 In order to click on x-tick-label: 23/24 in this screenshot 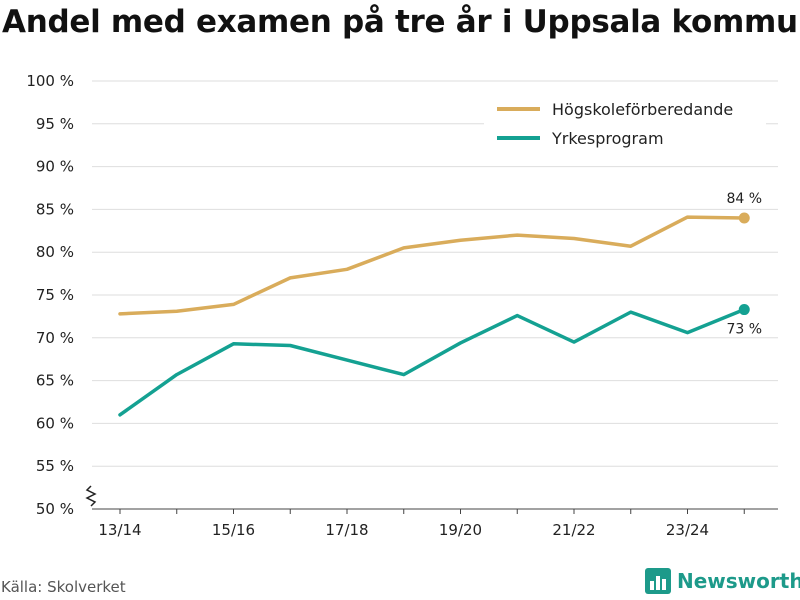, I will do `click(687, 530)`.